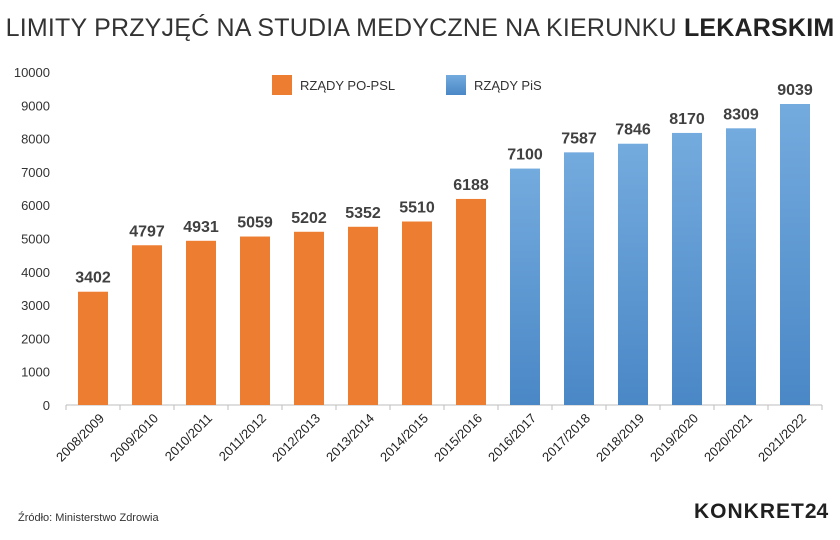  What do you see at coordinates (816, 511) in the screenshot?
I see `brand-logo-number: 24` at bounding box center [816, 511].